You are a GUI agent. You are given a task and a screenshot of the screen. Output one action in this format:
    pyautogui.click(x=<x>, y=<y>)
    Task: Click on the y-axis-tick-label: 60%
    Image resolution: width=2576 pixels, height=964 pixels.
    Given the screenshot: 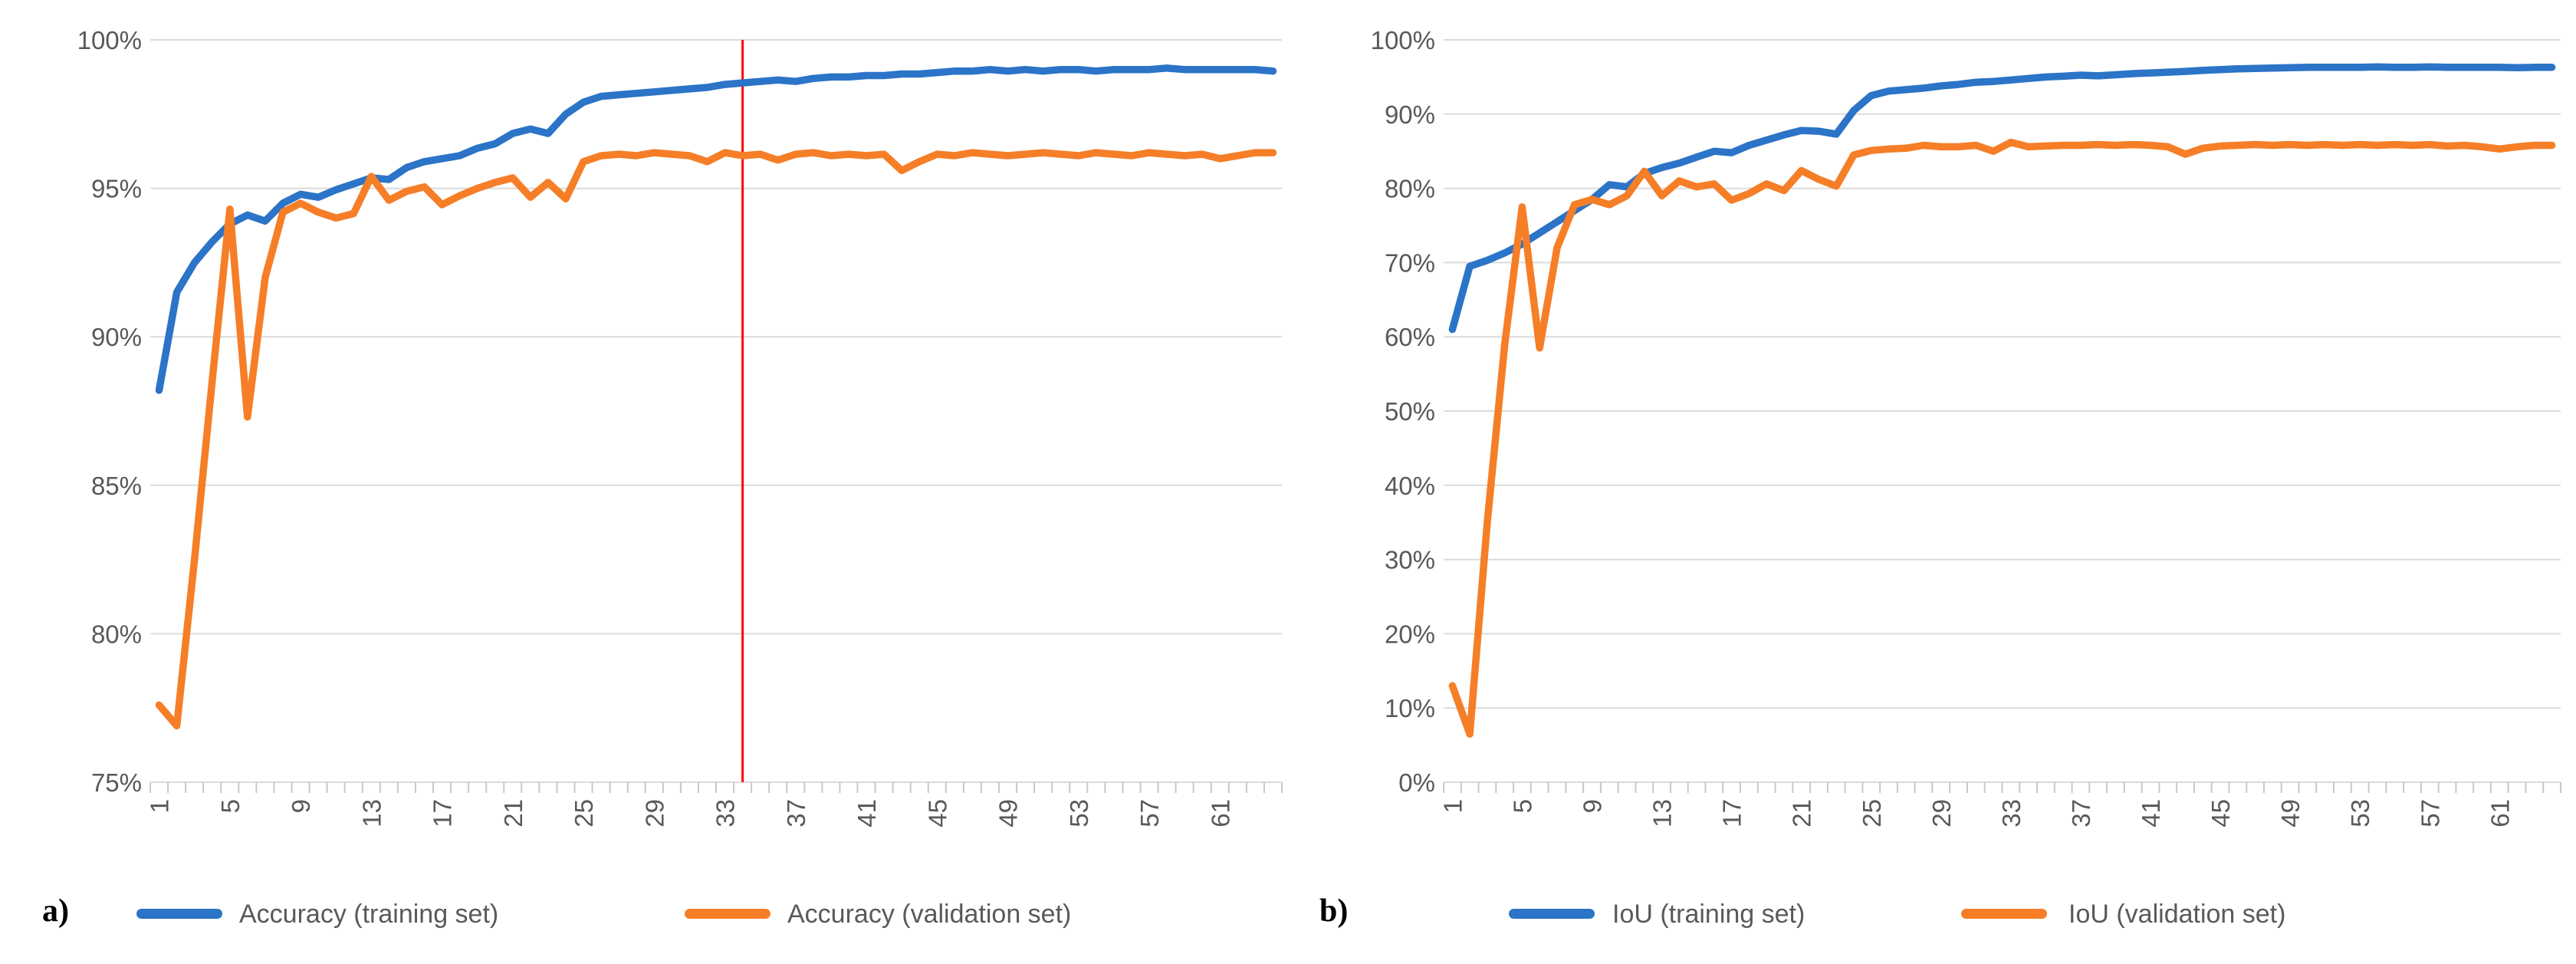 What is the action you would take?
    pyautogui.click(x=1410, y=337)
    